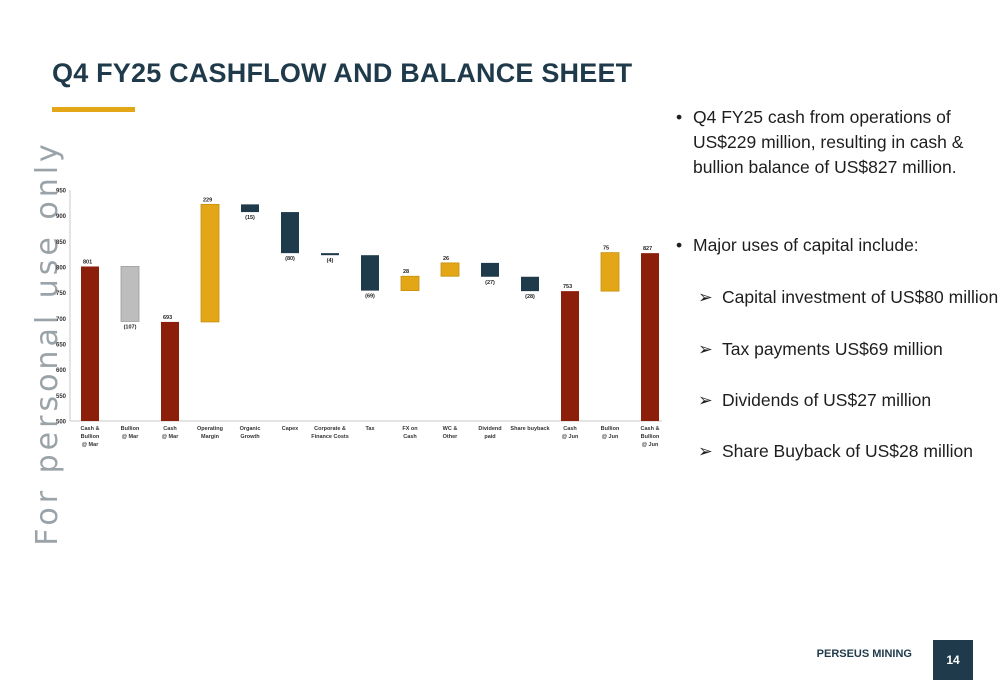 Image resolution: width=1000 pixels, height=685 pixels. I want to click on bar-value-label: (4), so click(330, 261).